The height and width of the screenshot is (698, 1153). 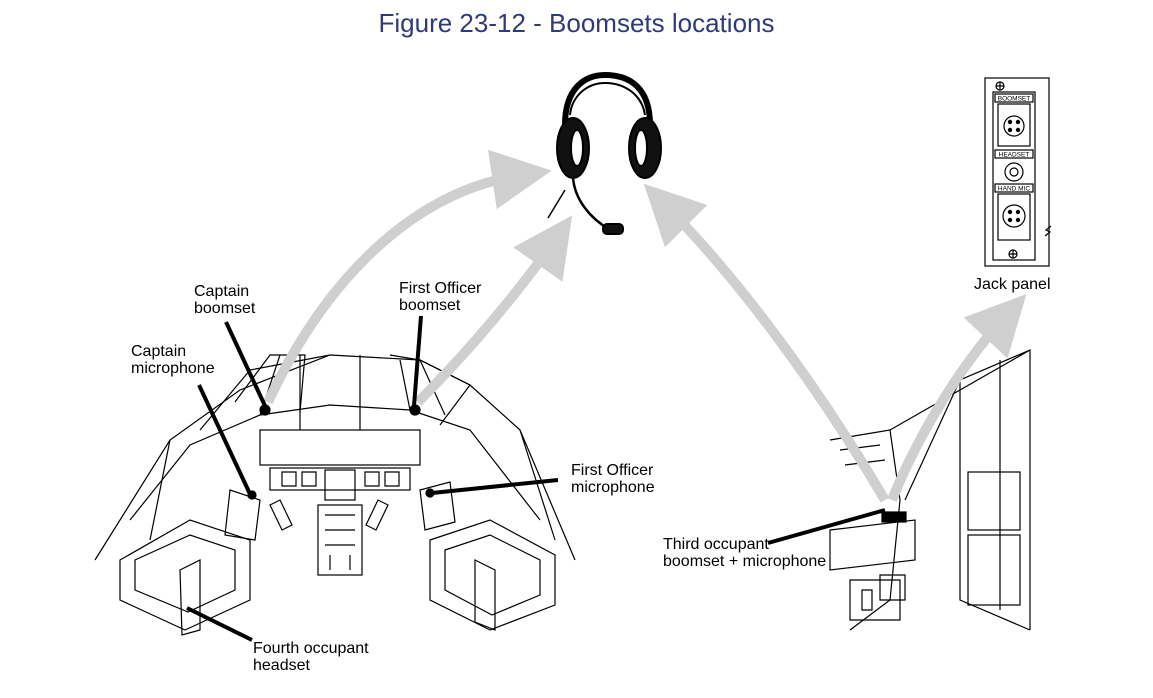 I want to click on arrow-captain-boomset, so click(x=407, y=277).